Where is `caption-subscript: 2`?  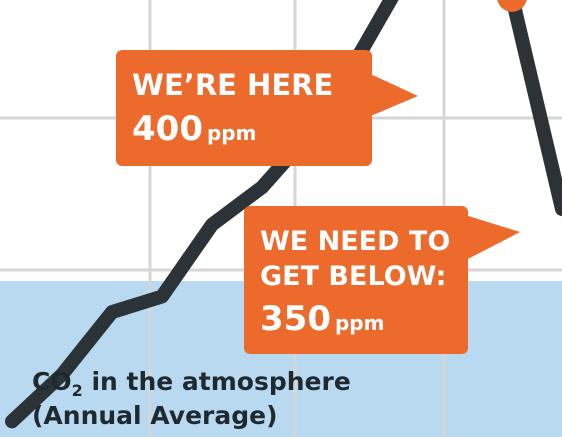
caption-subscript: 2 is located at coordinates (77, 390).